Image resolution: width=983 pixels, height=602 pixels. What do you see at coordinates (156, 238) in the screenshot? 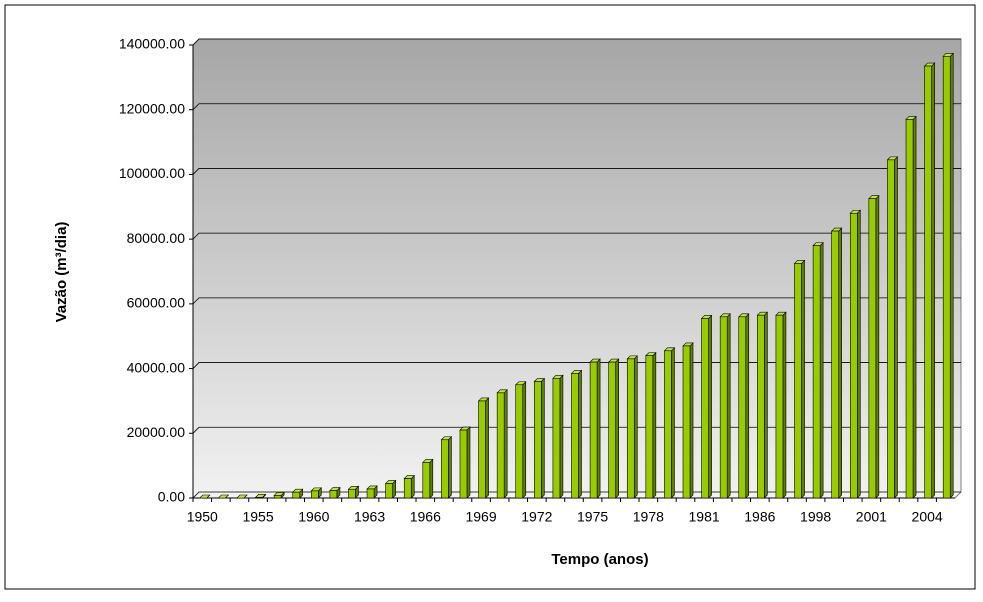
I see `y-tick-label: 80000.00` at bounding box center [156, 238].